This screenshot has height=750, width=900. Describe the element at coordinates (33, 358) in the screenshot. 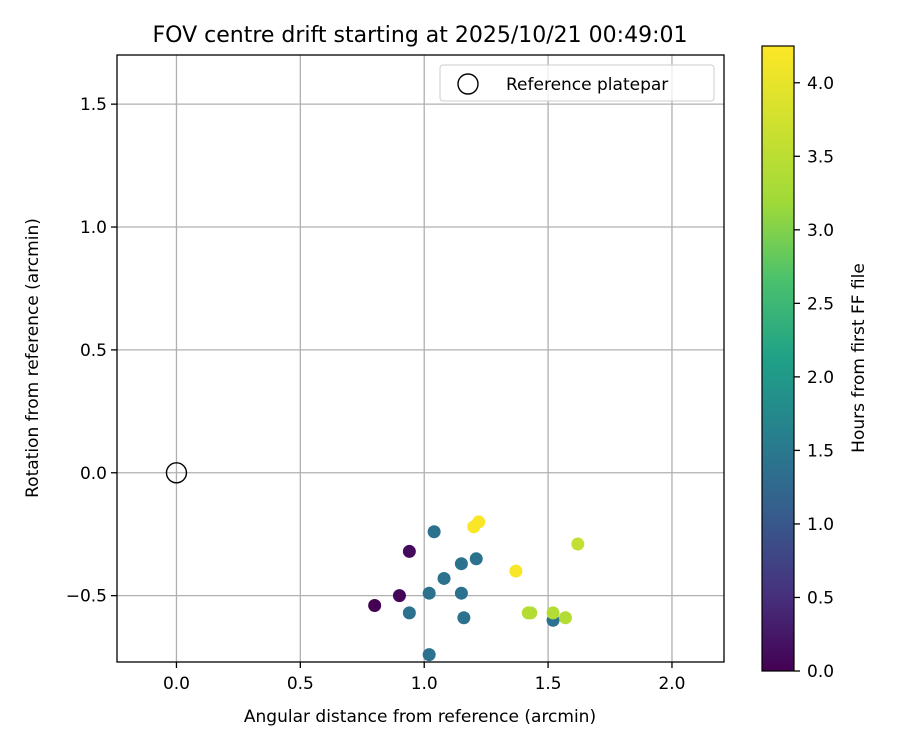

I see `y-axis-label: Rotation from reference (arcmin)` at that location.